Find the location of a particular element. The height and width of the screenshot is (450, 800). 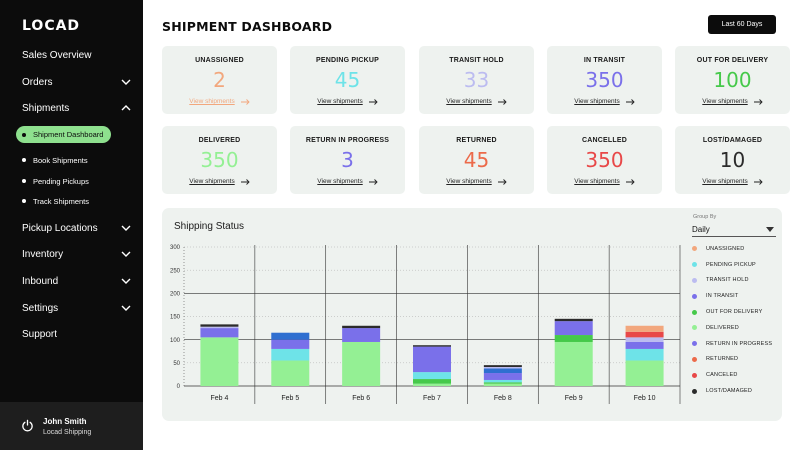

x-tick-label: Feb 6 is located at coordinates (361, 398).